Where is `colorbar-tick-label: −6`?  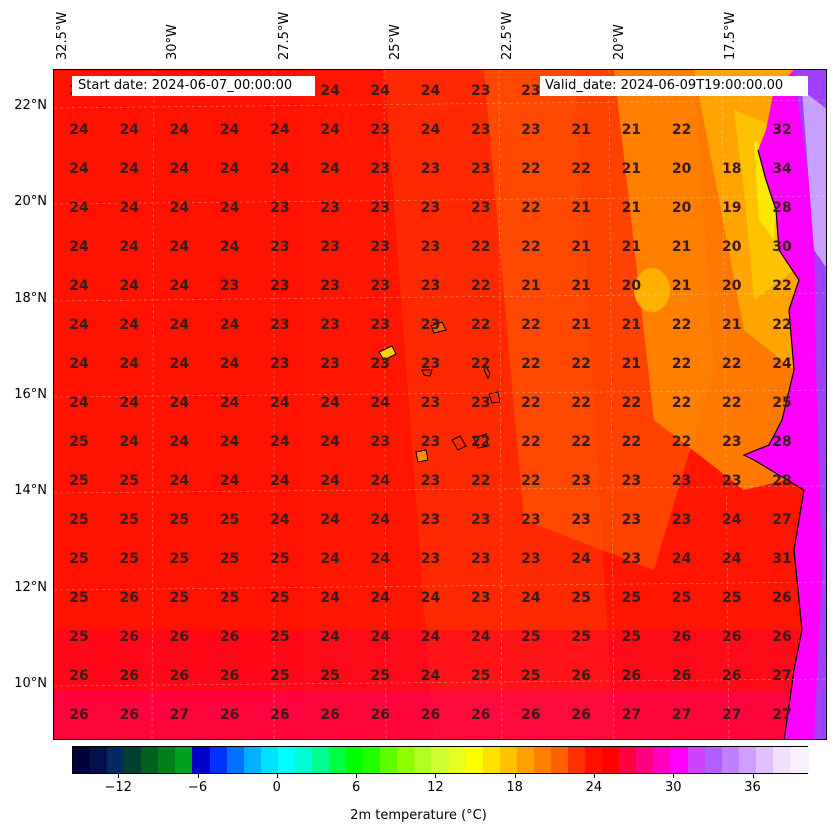
colorbar-tick-label: −6 is located at coordinates (197, 787).